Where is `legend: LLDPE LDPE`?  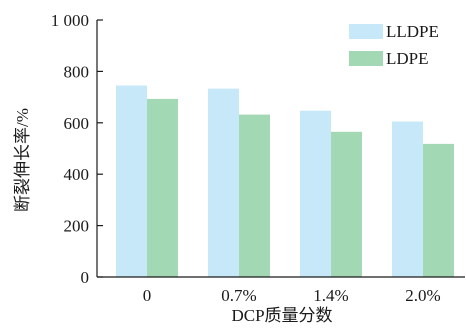 legend: LLDPE LDPE is located at coordinates (394, 45).